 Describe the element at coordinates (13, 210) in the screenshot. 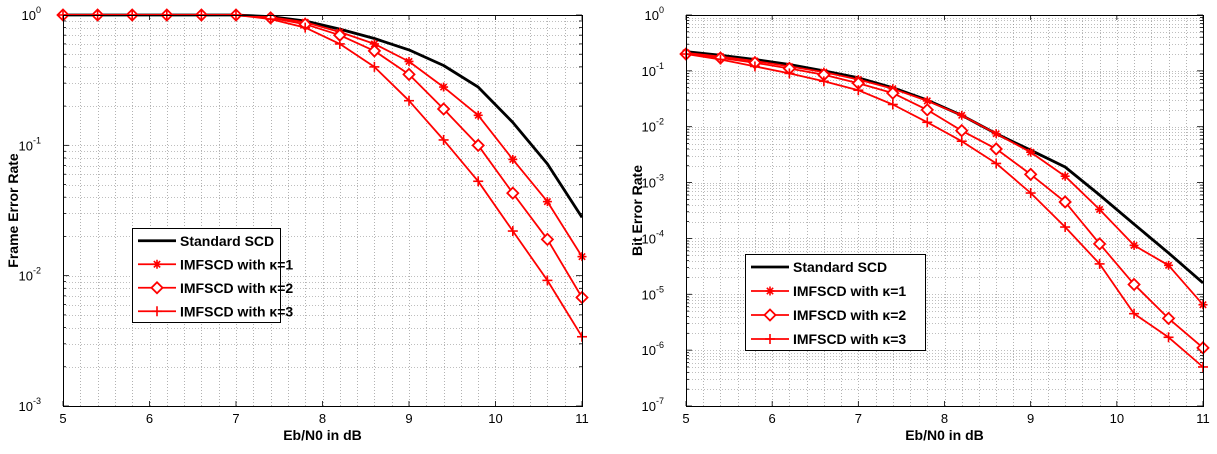

I see `y-axis-title: Frame Error Rate` at that location.